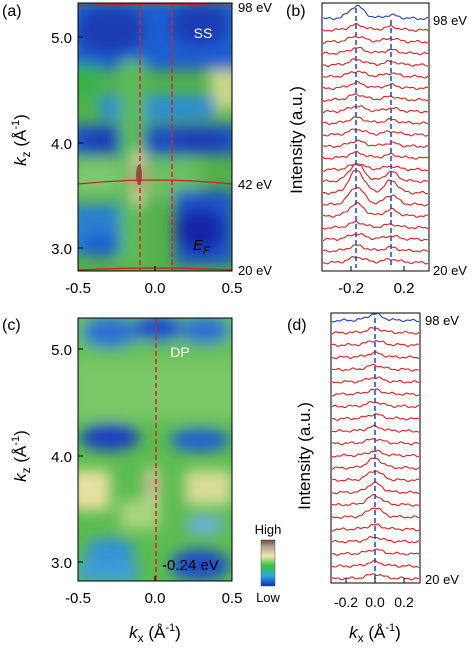 This screenshot has width=474, height=649. I want to click on panel-c-energy-label: -0.24 eV, so click(190, 565).